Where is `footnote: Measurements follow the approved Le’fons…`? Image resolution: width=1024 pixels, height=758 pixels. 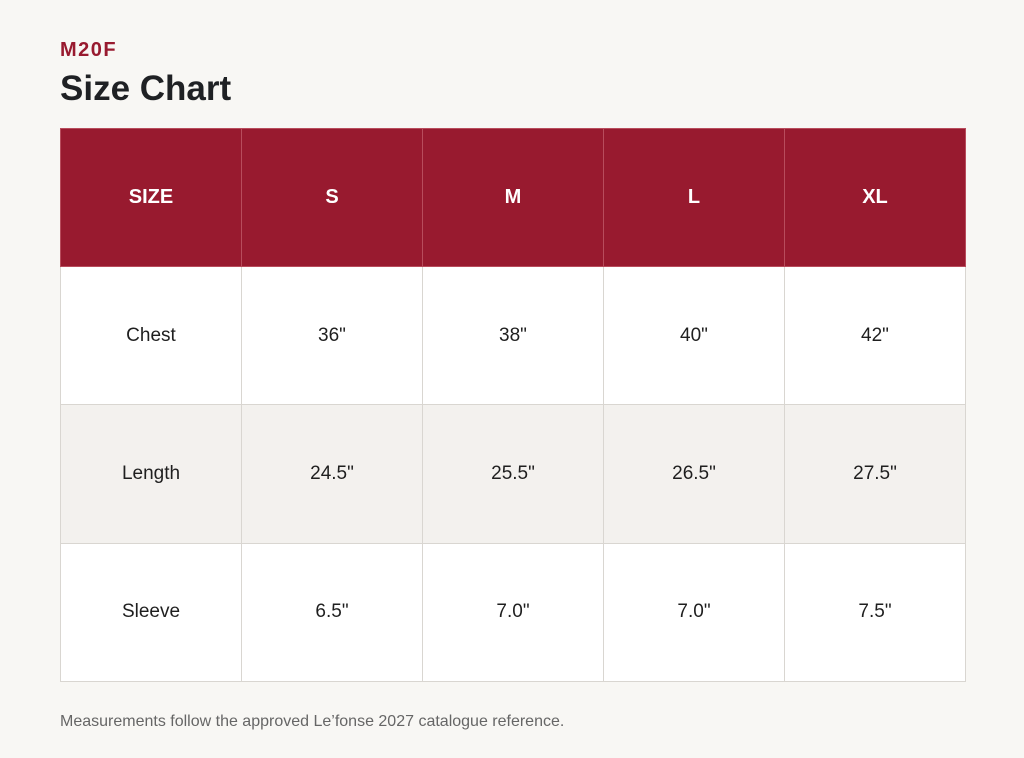
footnote: Measurements follow the approved Le’fons… is located at coordinates (312, 721).